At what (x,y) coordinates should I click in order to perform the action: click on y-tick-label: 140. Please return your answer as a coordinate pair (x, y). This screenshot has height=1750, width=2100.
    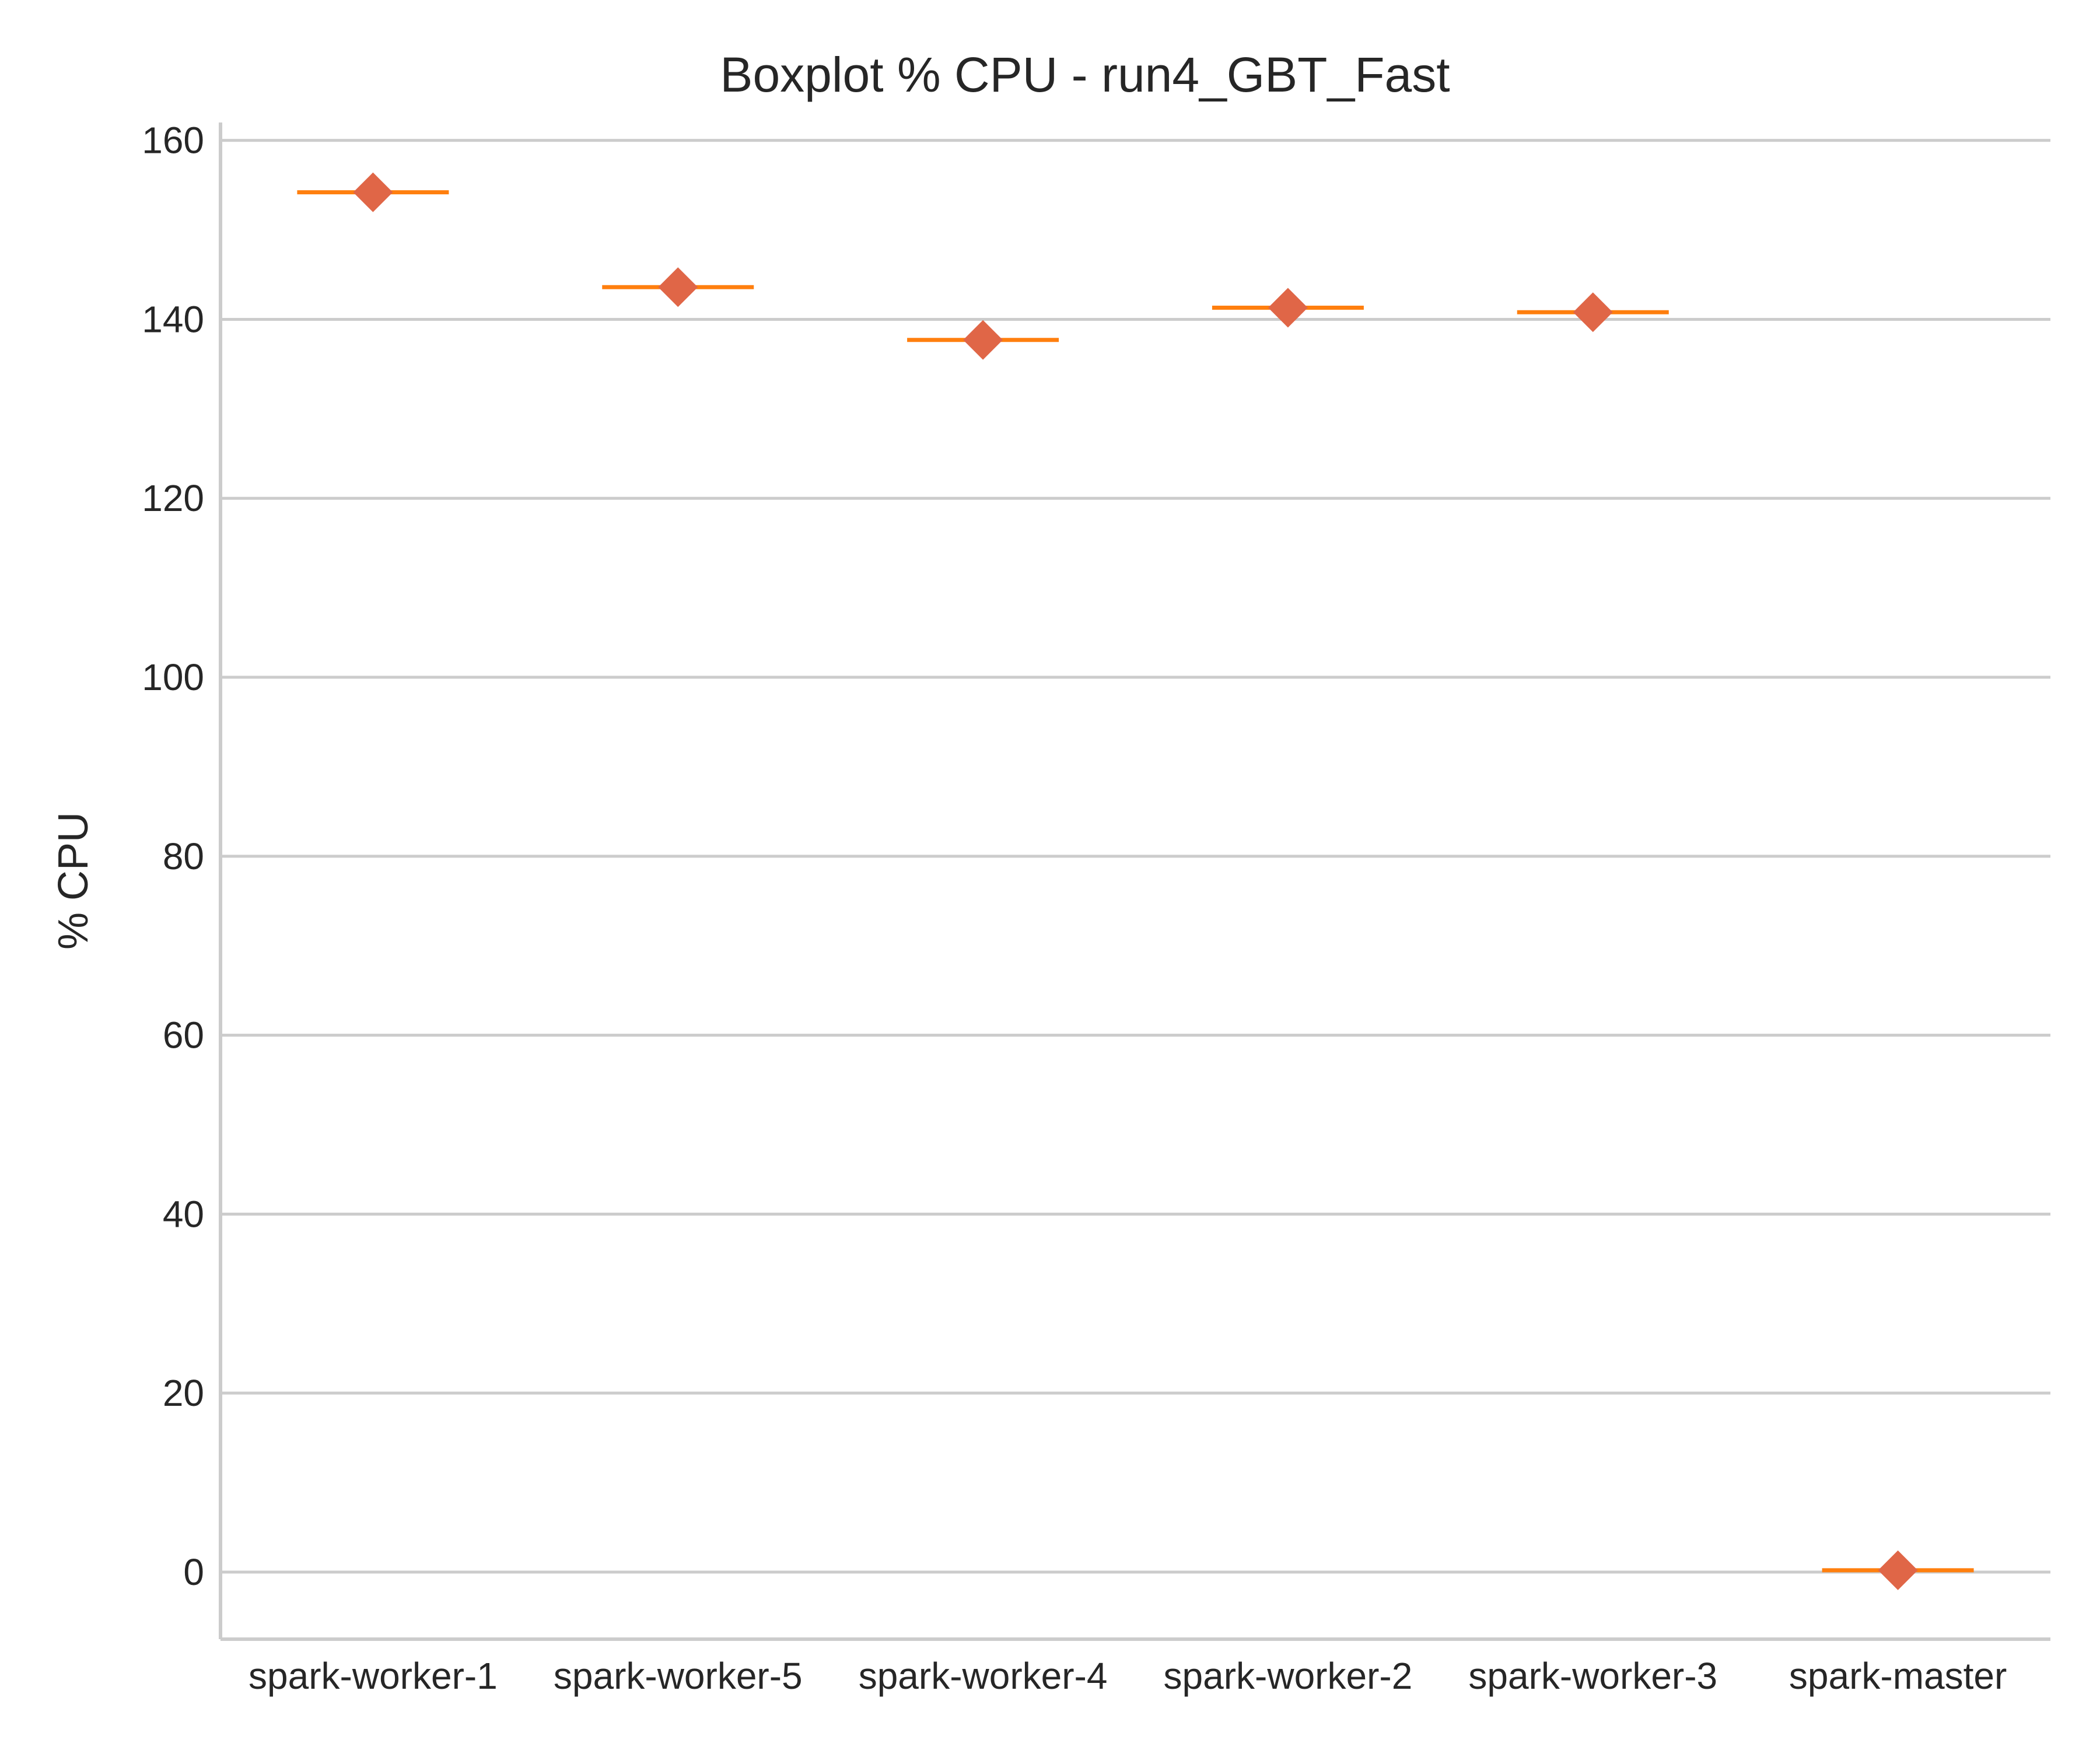
    Looking at the image, I should click on (173, 319).